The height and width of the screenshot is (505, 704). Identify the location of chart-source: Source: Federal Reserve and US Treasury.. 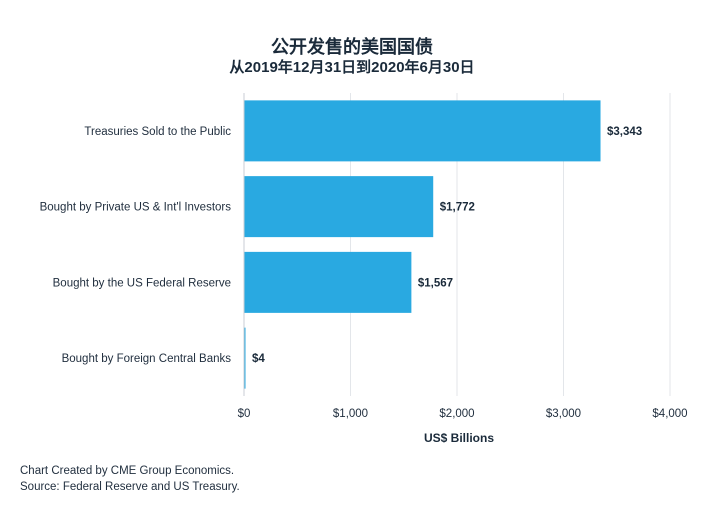
(130, 487).